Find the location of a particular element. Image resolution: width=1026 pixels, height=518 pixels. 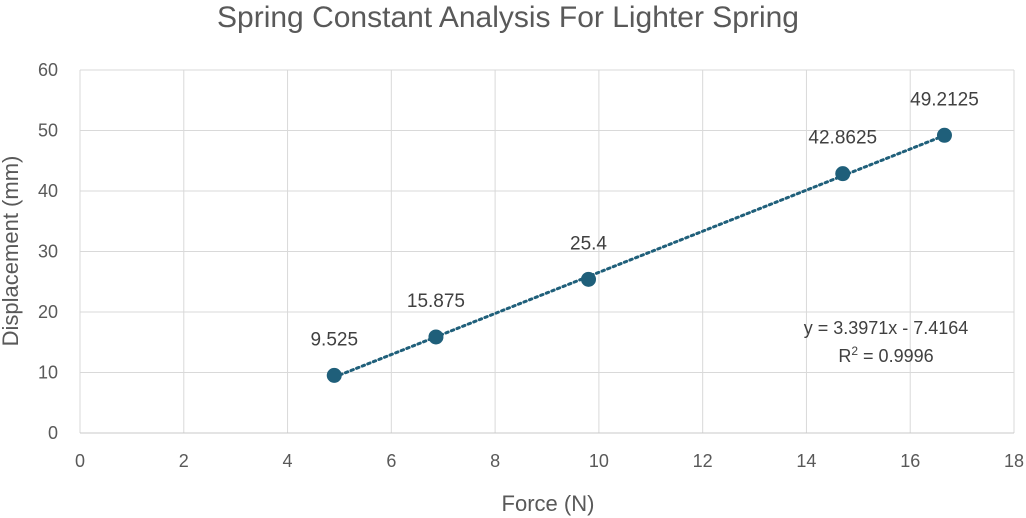

x-tick-label: 0 is located at coordinates (80, 461).